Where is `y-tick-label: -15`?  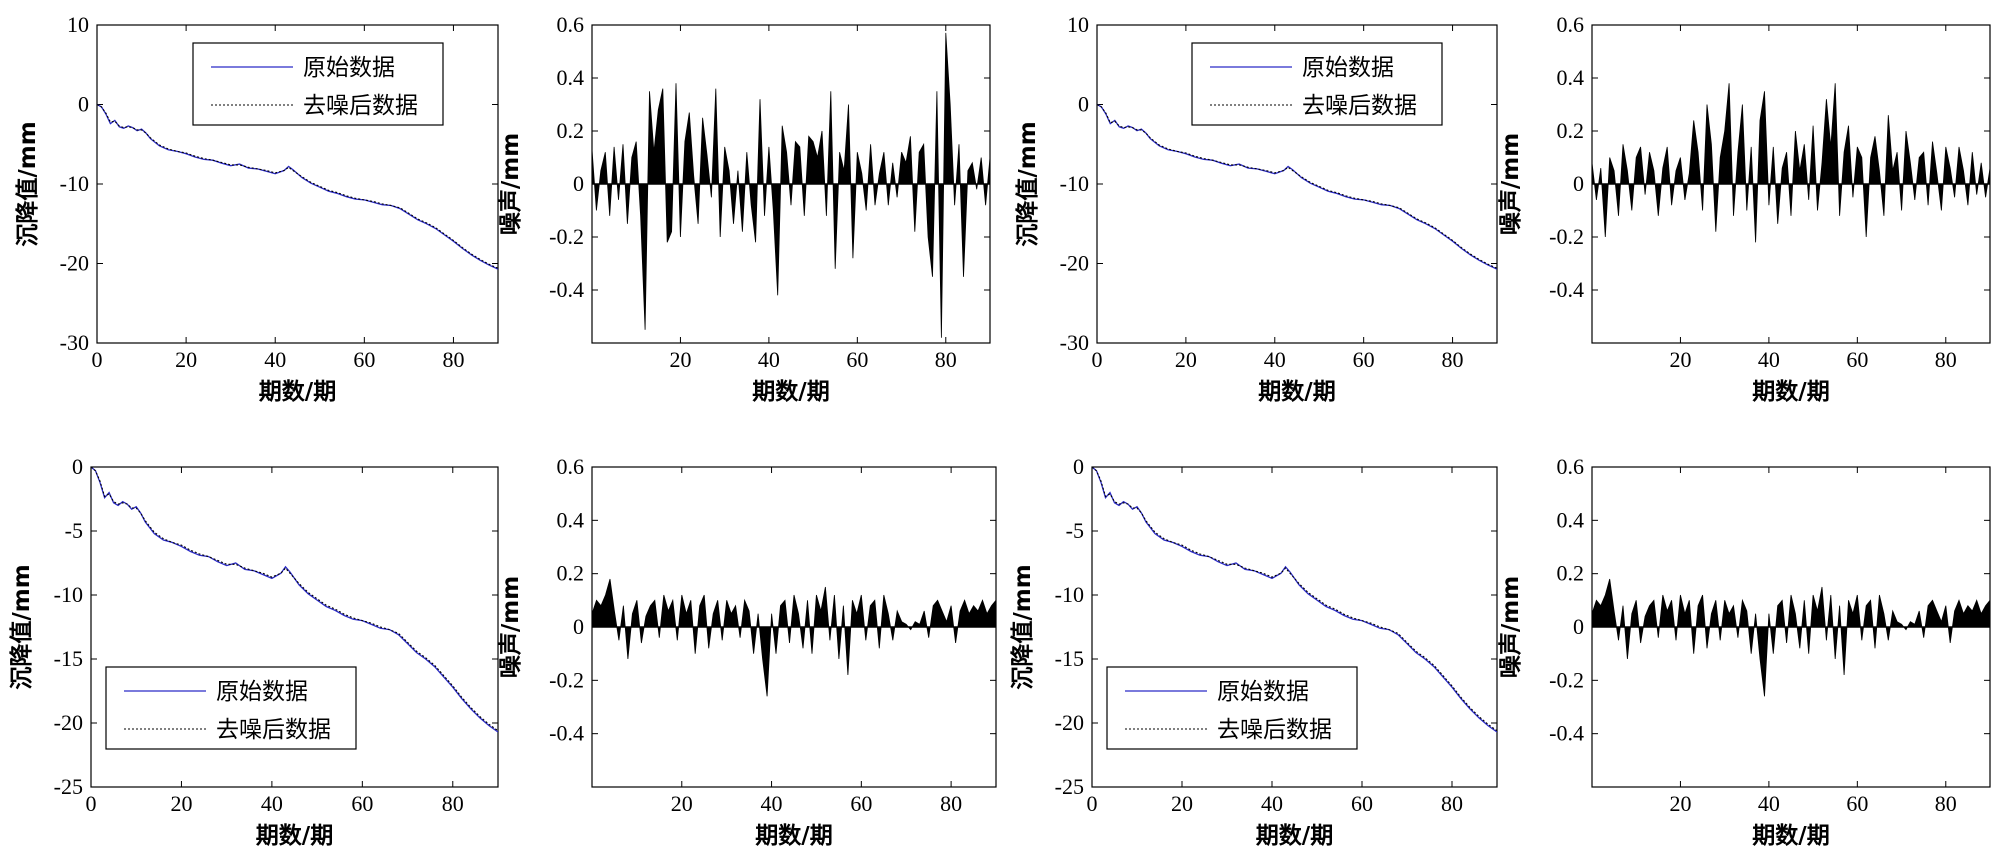
y-tick-label: -15 is located at coordinates (68, 658).